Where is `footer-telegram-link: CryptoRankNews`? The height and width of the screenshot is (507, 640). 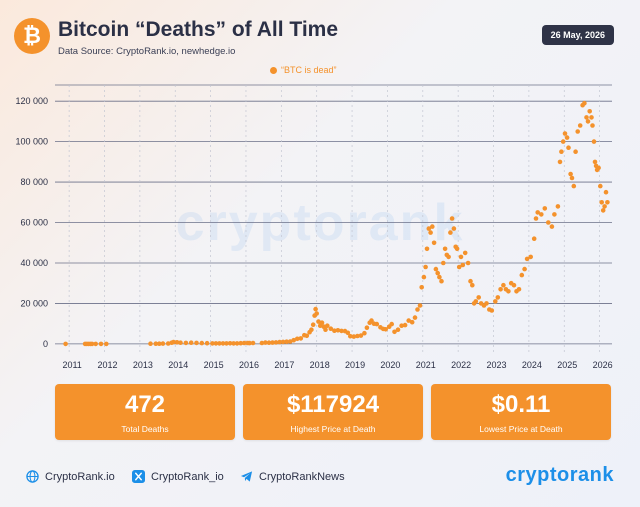 footer-telegram-link: CryptoRankNews is located at coordinates (292, 476).